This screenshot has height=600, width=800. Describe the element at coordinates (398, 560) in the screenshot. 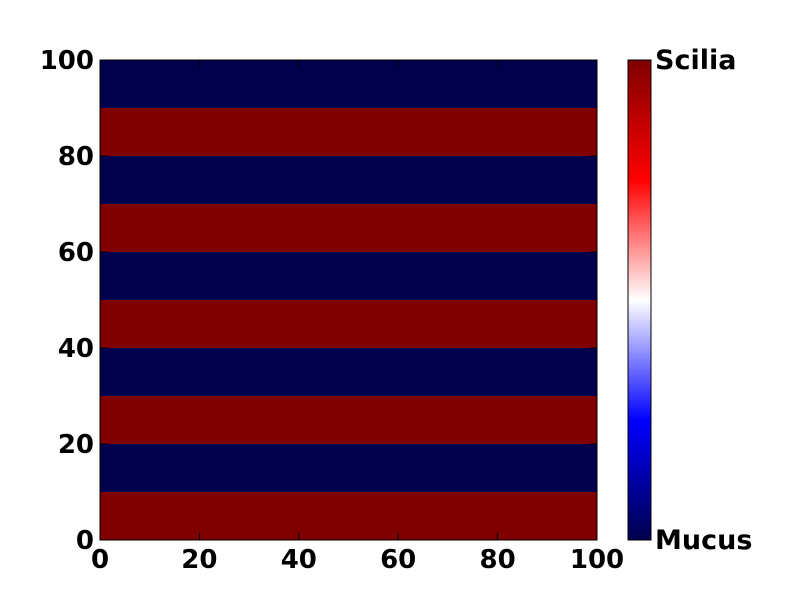

I see `x-tick-label-3: 60` at that location.